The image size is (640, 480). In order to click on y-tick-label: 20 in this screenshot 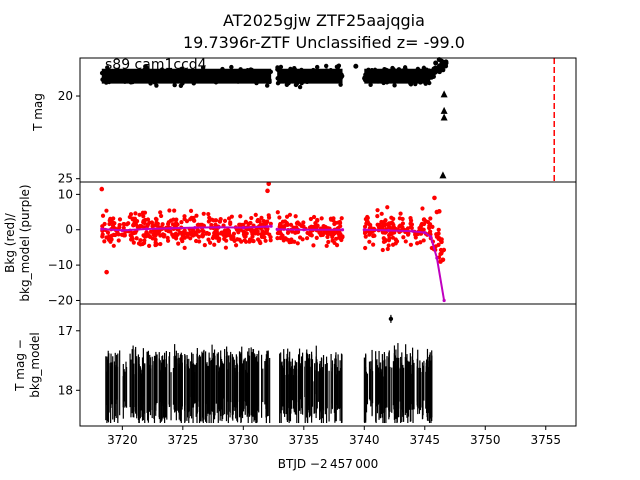, I will do `click(65, 96)`.